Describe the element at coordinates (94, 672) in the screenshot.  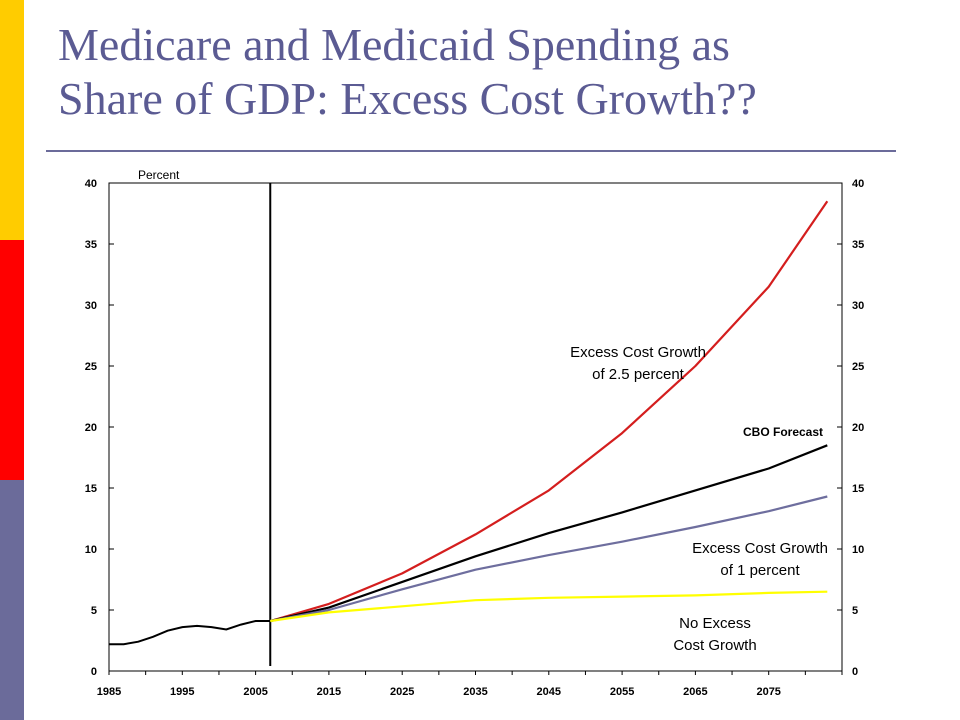
I see `y-tick-label-left: 0` at that location.